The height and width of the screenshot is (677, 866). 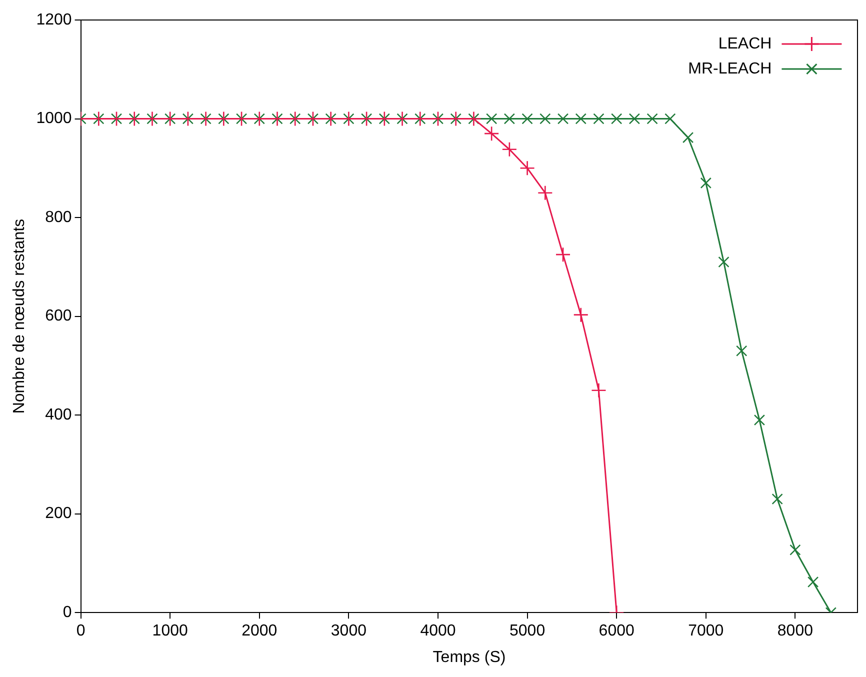 What do you see at coordinates (67, 613) in the screenshot?
I see `y-tick-label: 0` at bounding box center [67, 613].